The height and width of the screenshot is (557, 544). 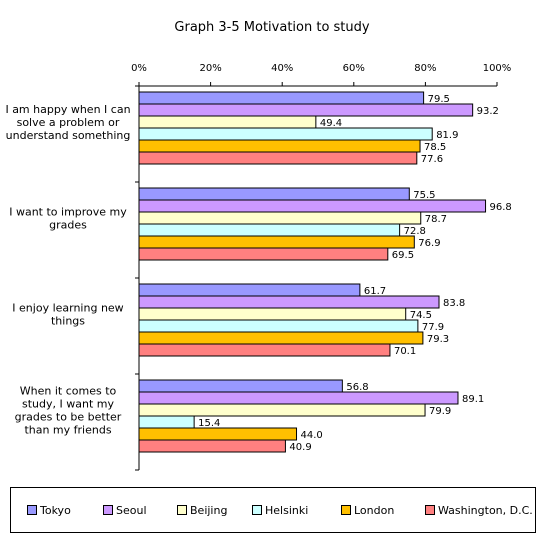 What do you see at coordinates (209, 510) in the screenshot?
I see `legend-label: Beijing` at bounding box center [209, 510].